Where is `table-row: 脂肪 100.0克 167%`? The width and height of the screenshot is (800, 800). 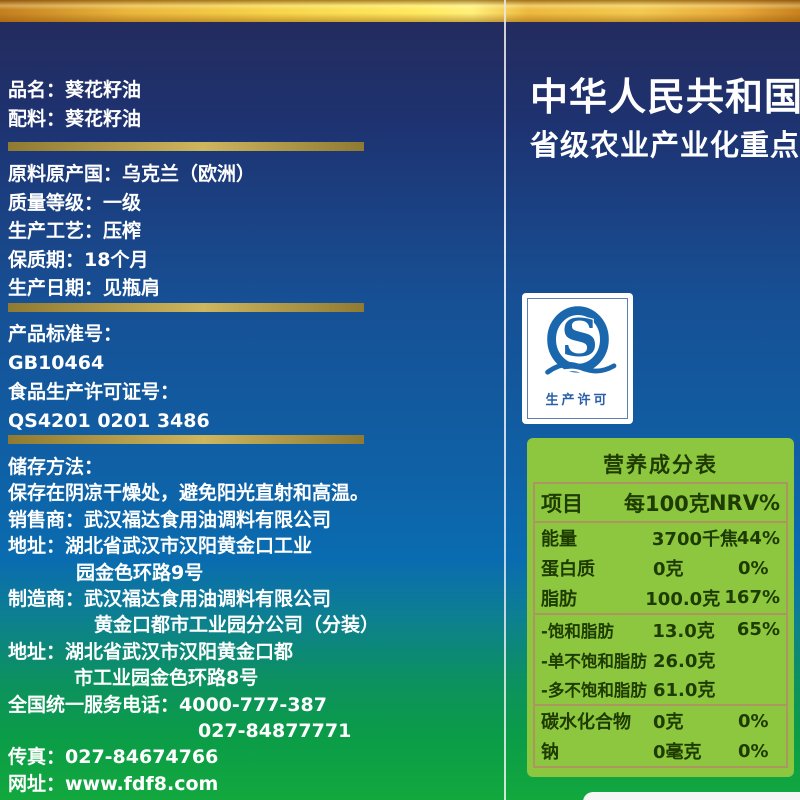
table-row: 脂肪 100.0克 167% is located at coordinates (660, 598).